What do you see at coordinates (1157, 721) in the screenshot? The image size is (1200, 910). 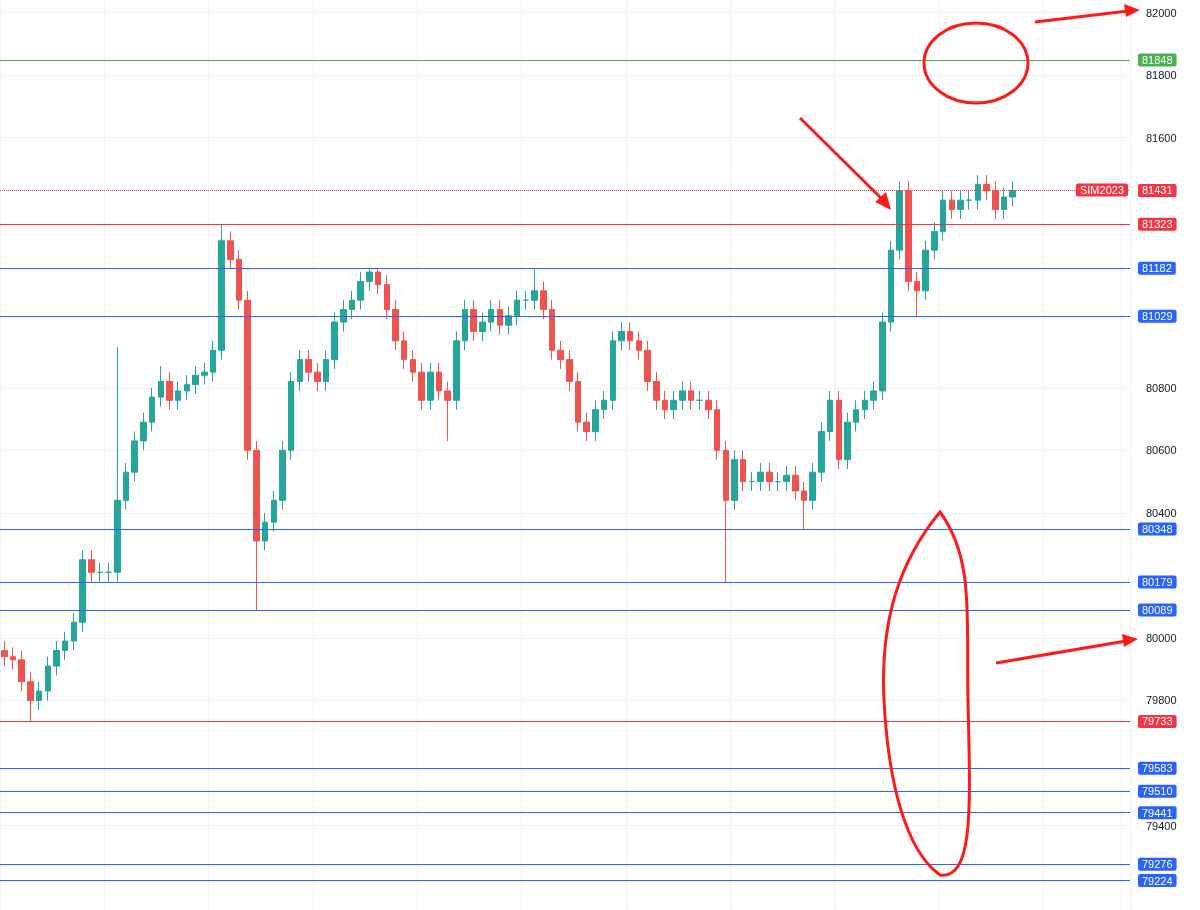 I see `ref-line-label: 79733` at bounding box center [1157, 721].